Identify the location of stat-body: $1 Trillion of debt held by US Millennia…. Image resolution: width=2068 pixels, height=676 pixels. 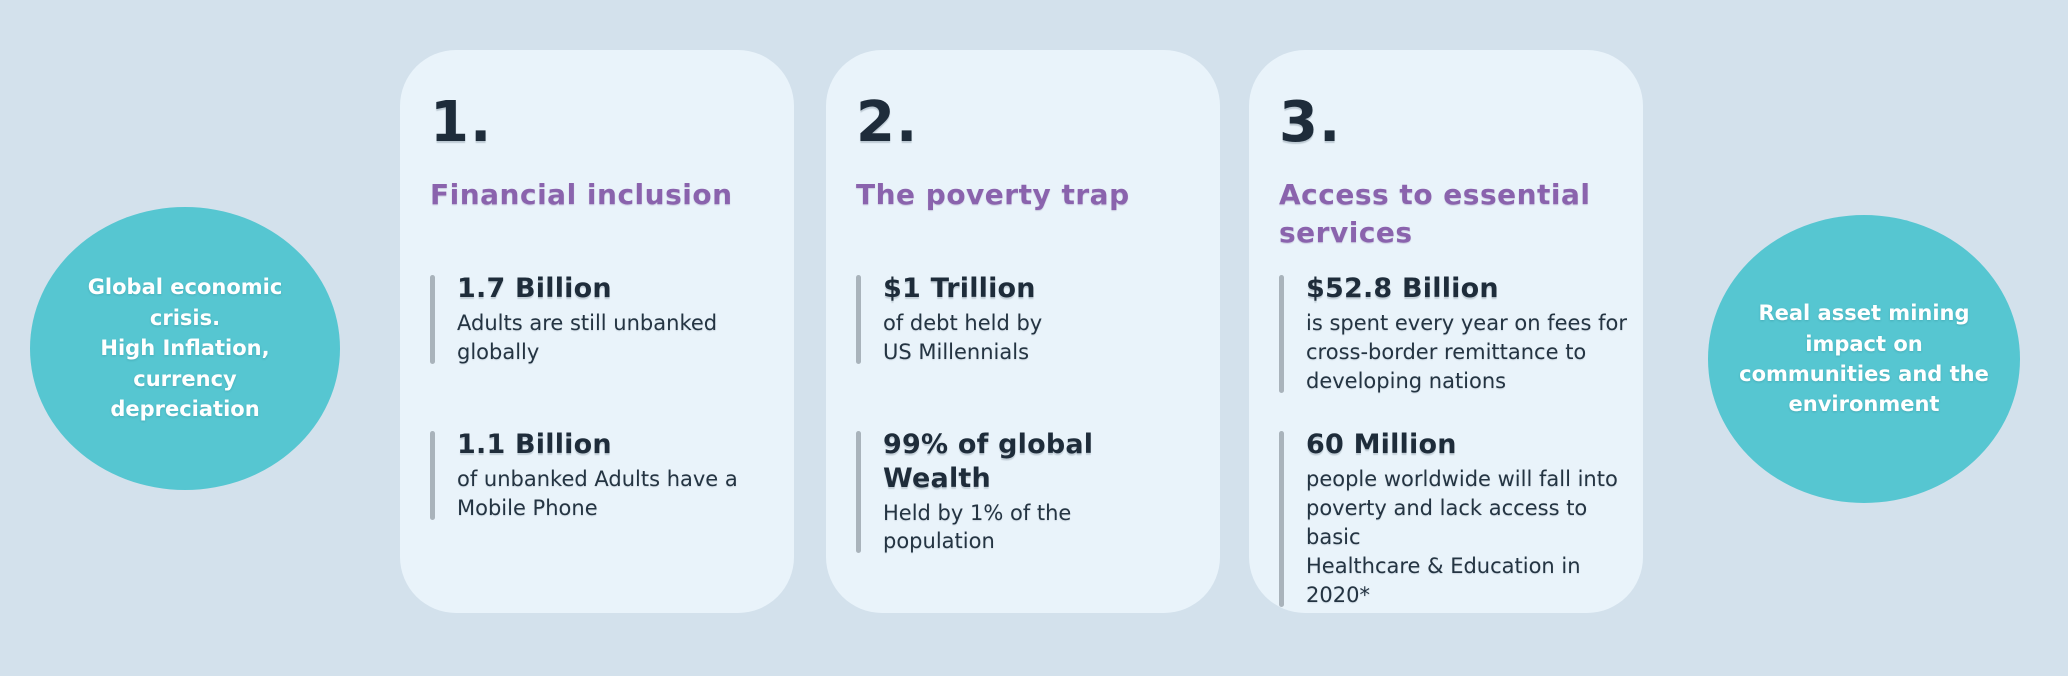
(962, 319).